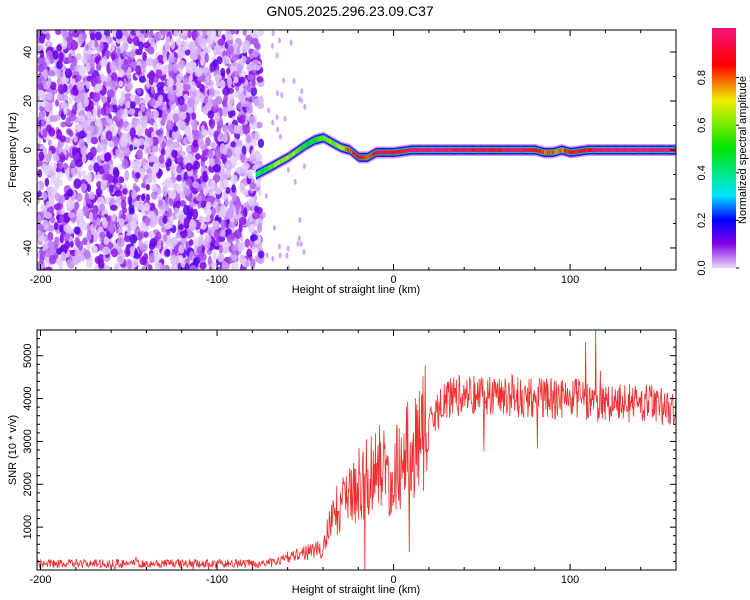  Describe the element at coordinates (28, 398) in the screenshot. I see `bottom-y-tick-label: 4000` at that location.